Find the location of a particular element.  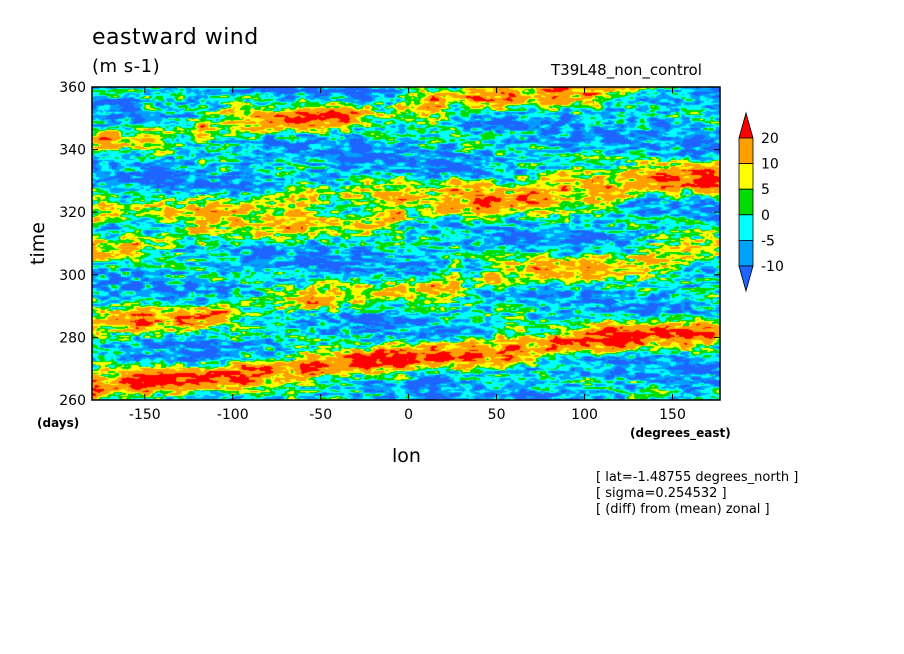

colorbar-label: 10 is located at coordinates (770, 165).